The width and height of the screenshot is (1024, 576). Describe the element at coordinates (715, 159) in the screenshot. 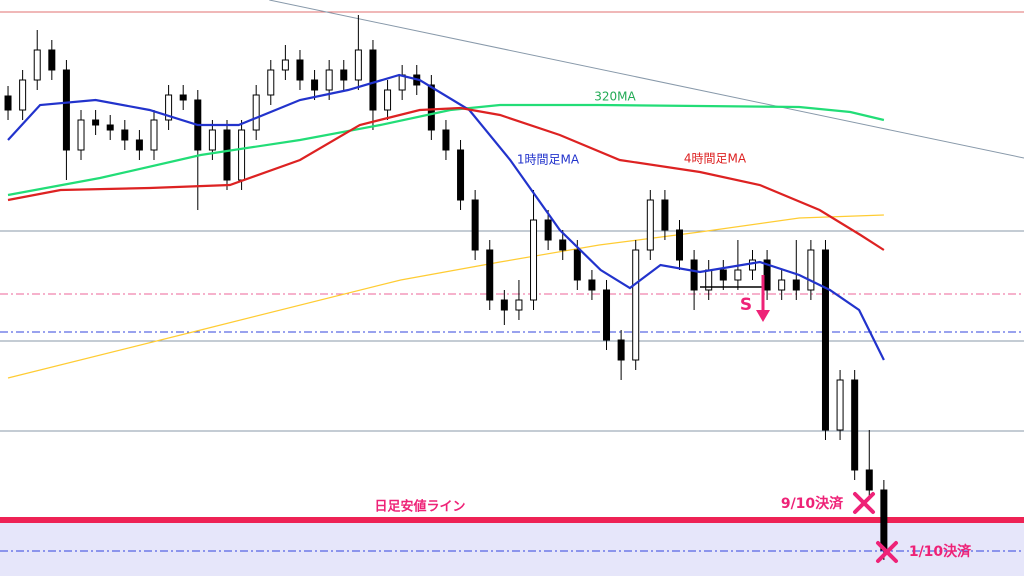

I see `annotation: 4時間足MA` at that location.